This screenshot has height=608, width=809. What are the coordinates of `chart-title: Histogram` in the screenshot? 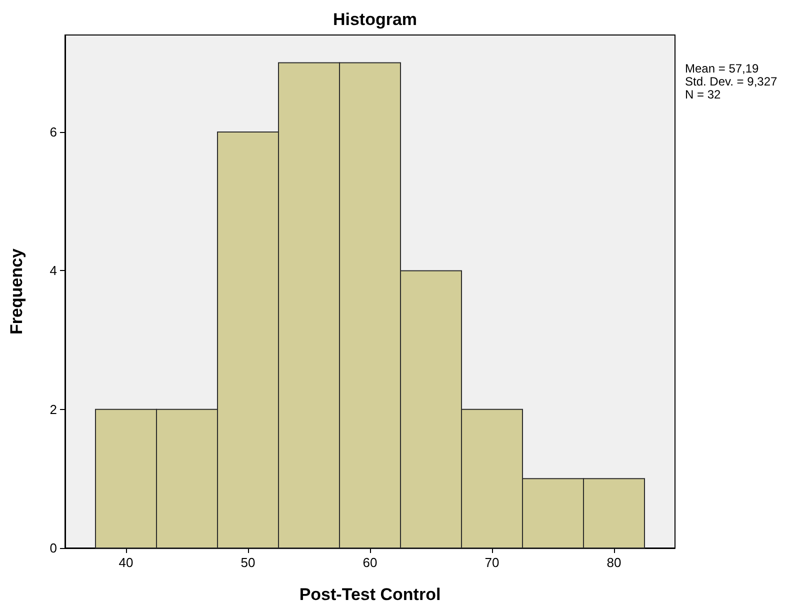 It's located at (375, 19).